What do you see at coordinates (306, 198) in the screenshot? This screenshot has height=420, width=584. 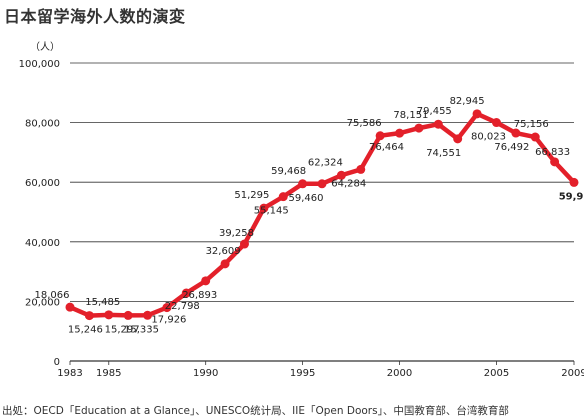 I see `data-label: 59,460` at bounding box center [306, 198].